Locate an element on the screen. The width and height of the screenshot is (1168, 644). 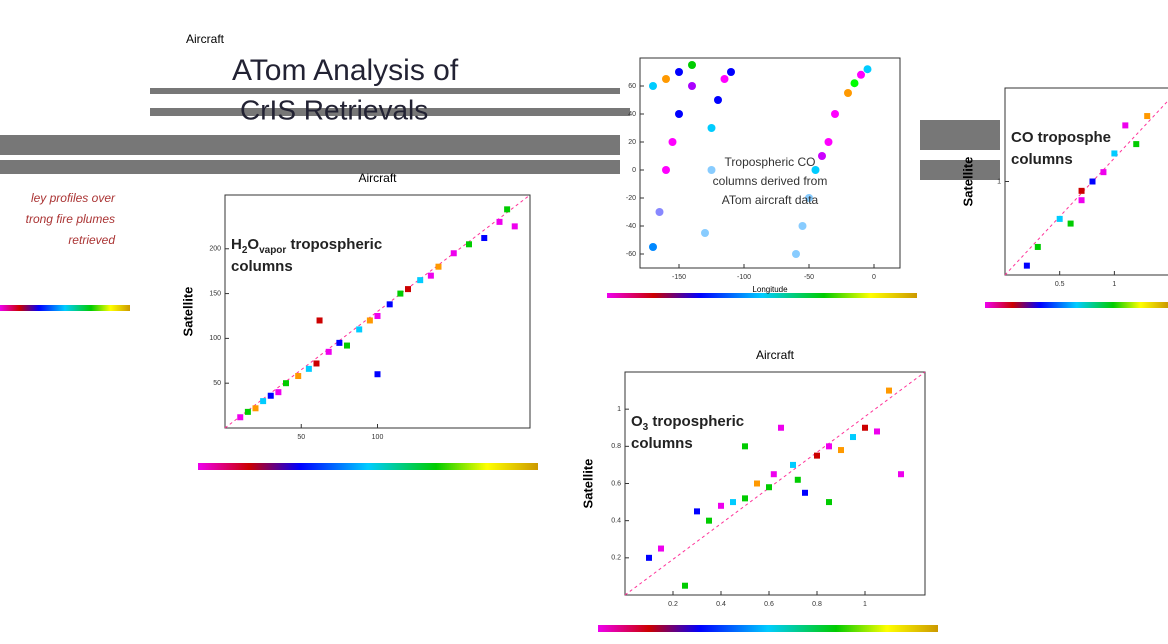
title-part: CO troposphe is located at coordinates (1061, 137).